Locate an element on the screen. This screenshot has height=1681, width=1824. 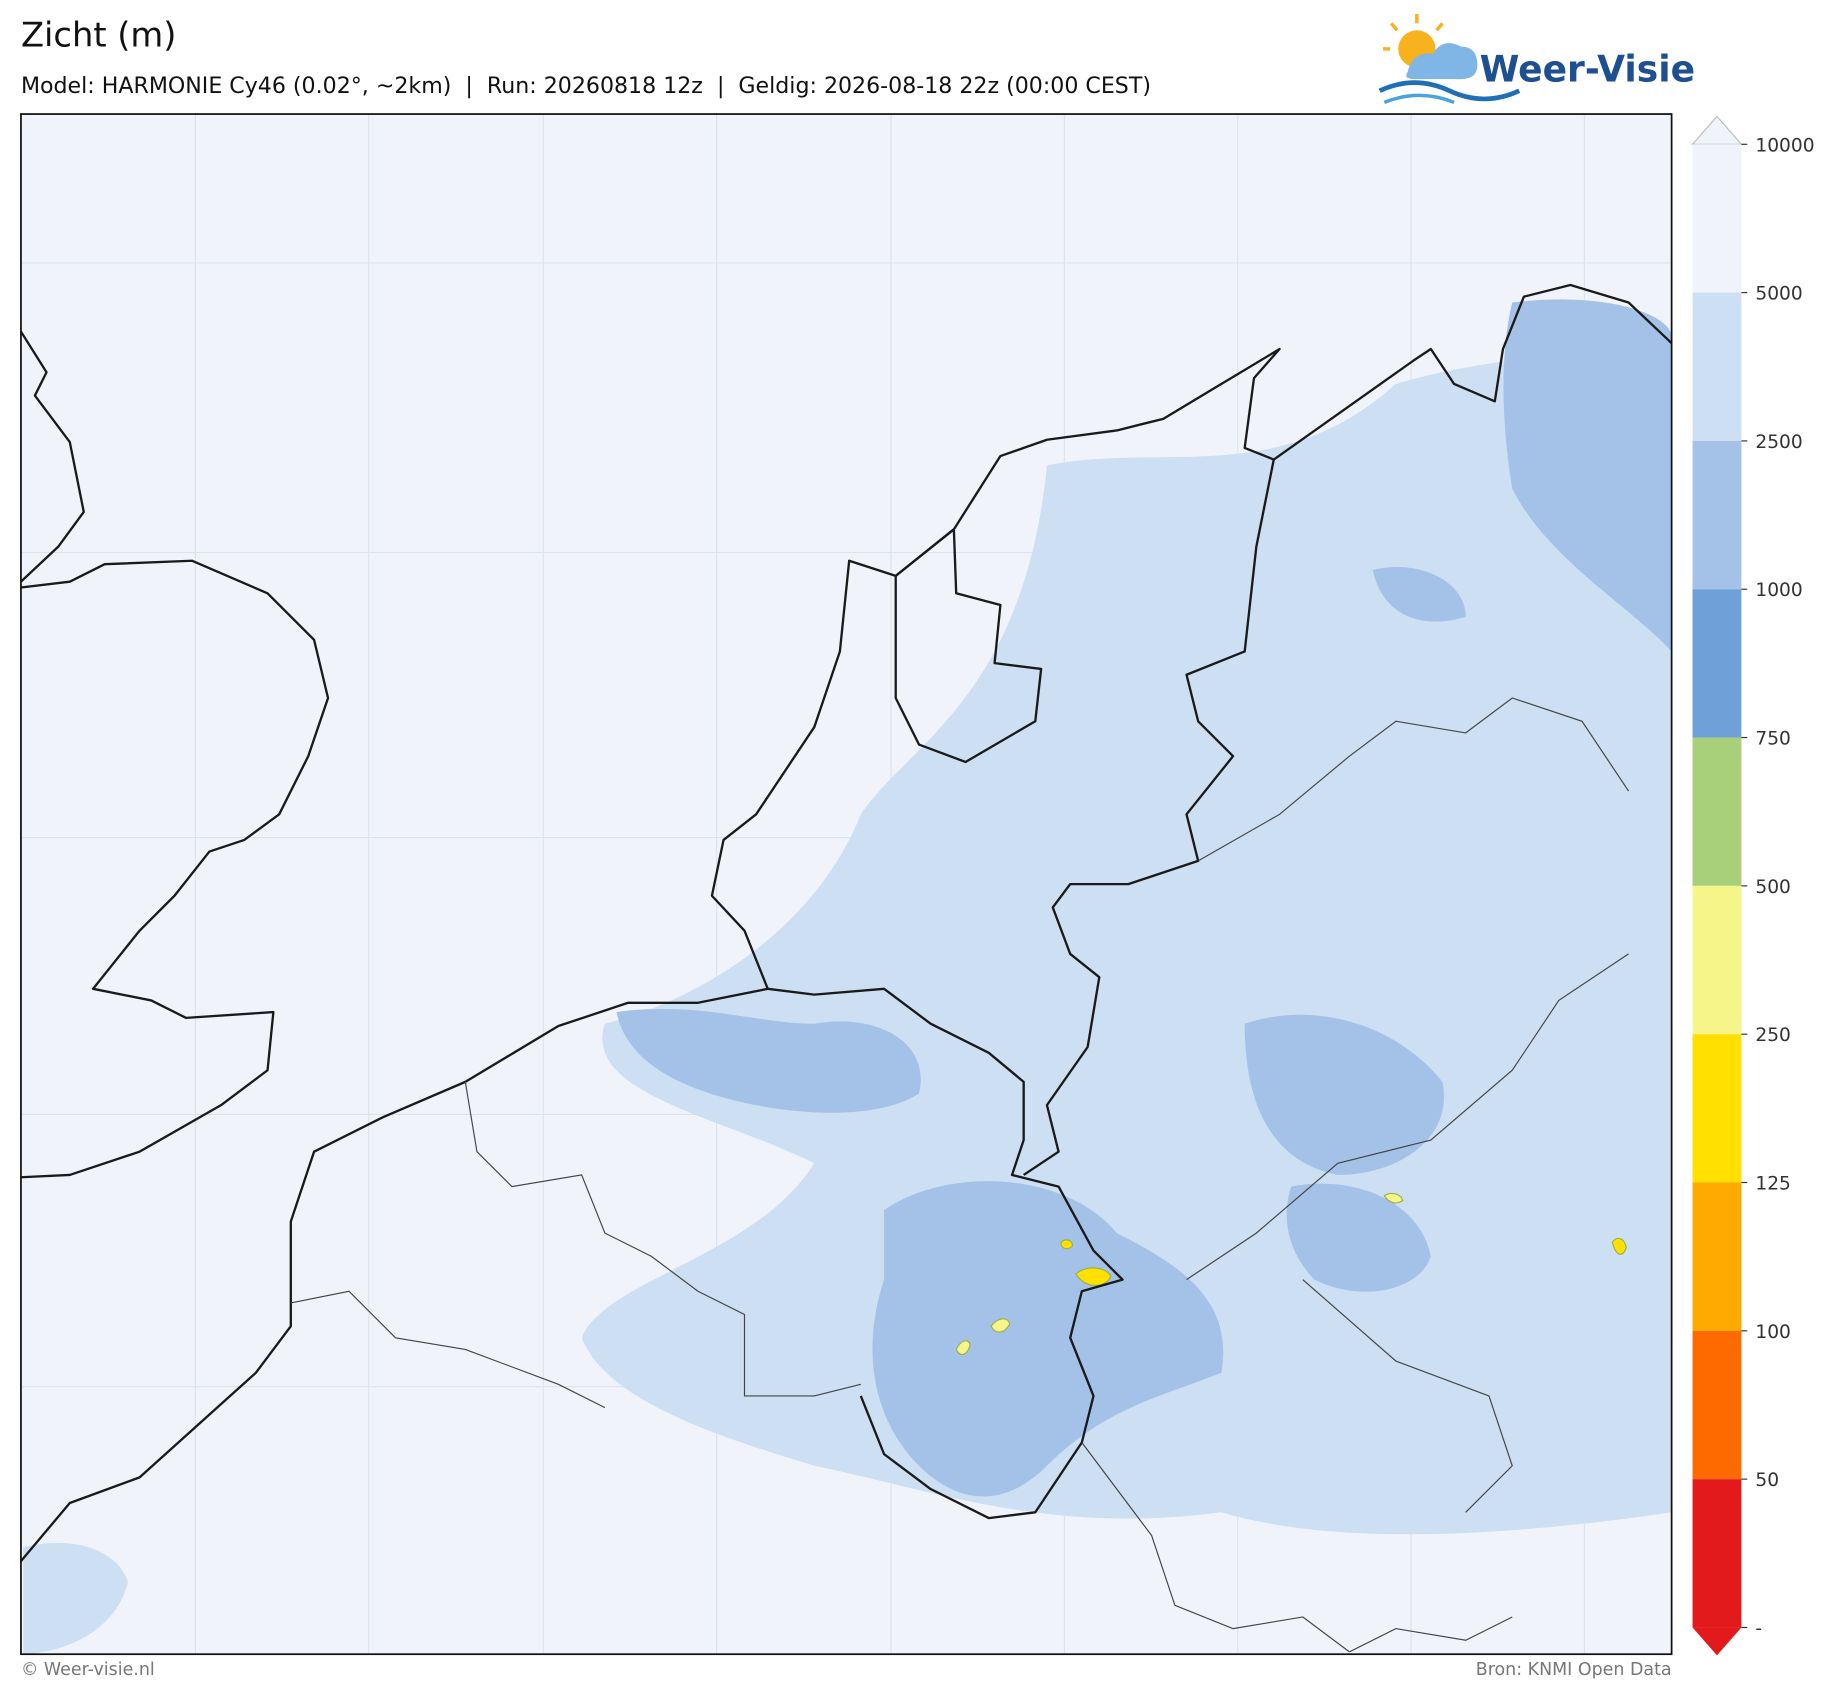
logo-text: Weer-Visie is located at coordinates (1587, 69).